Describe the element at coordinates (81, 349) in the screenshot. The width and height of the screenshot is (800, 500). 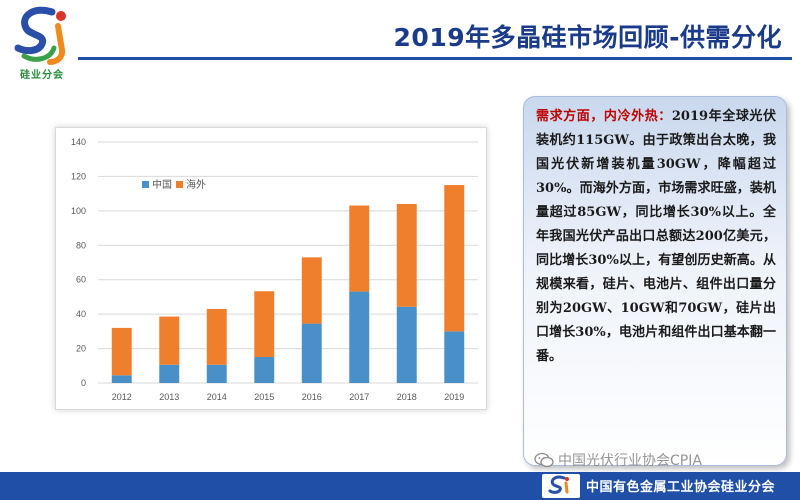
I see `y-tick-label: 20` at that location.